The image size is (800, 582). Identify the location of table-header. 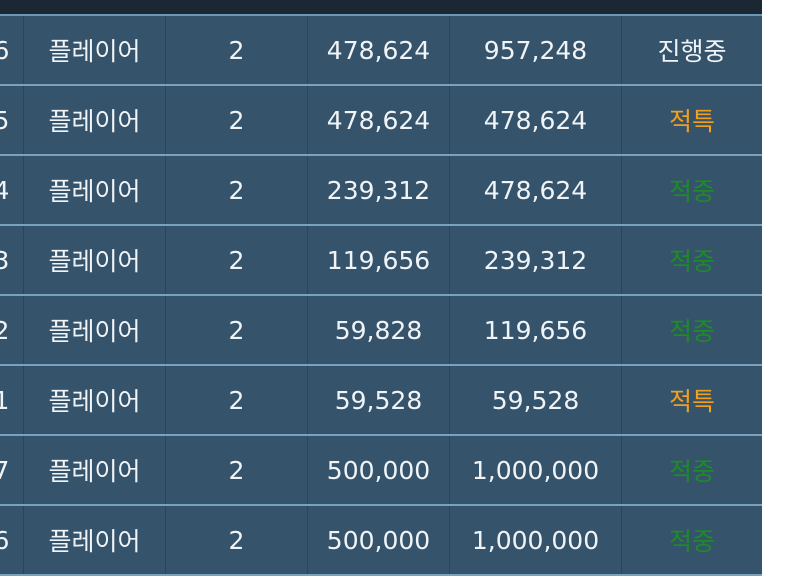
(381, 8).